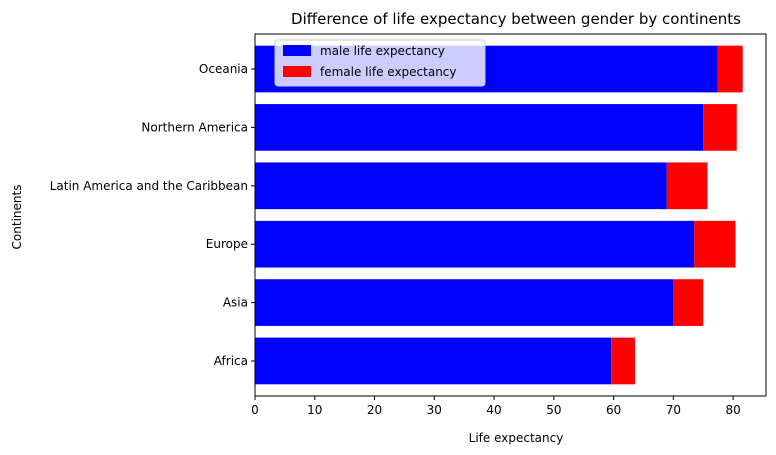 The width and height of the screenshot is (776, 455). What do you see at coordinates (194, 127) in the screenshot?
I see `y-tick-label: Northern America` at bounding box center [194, 127].